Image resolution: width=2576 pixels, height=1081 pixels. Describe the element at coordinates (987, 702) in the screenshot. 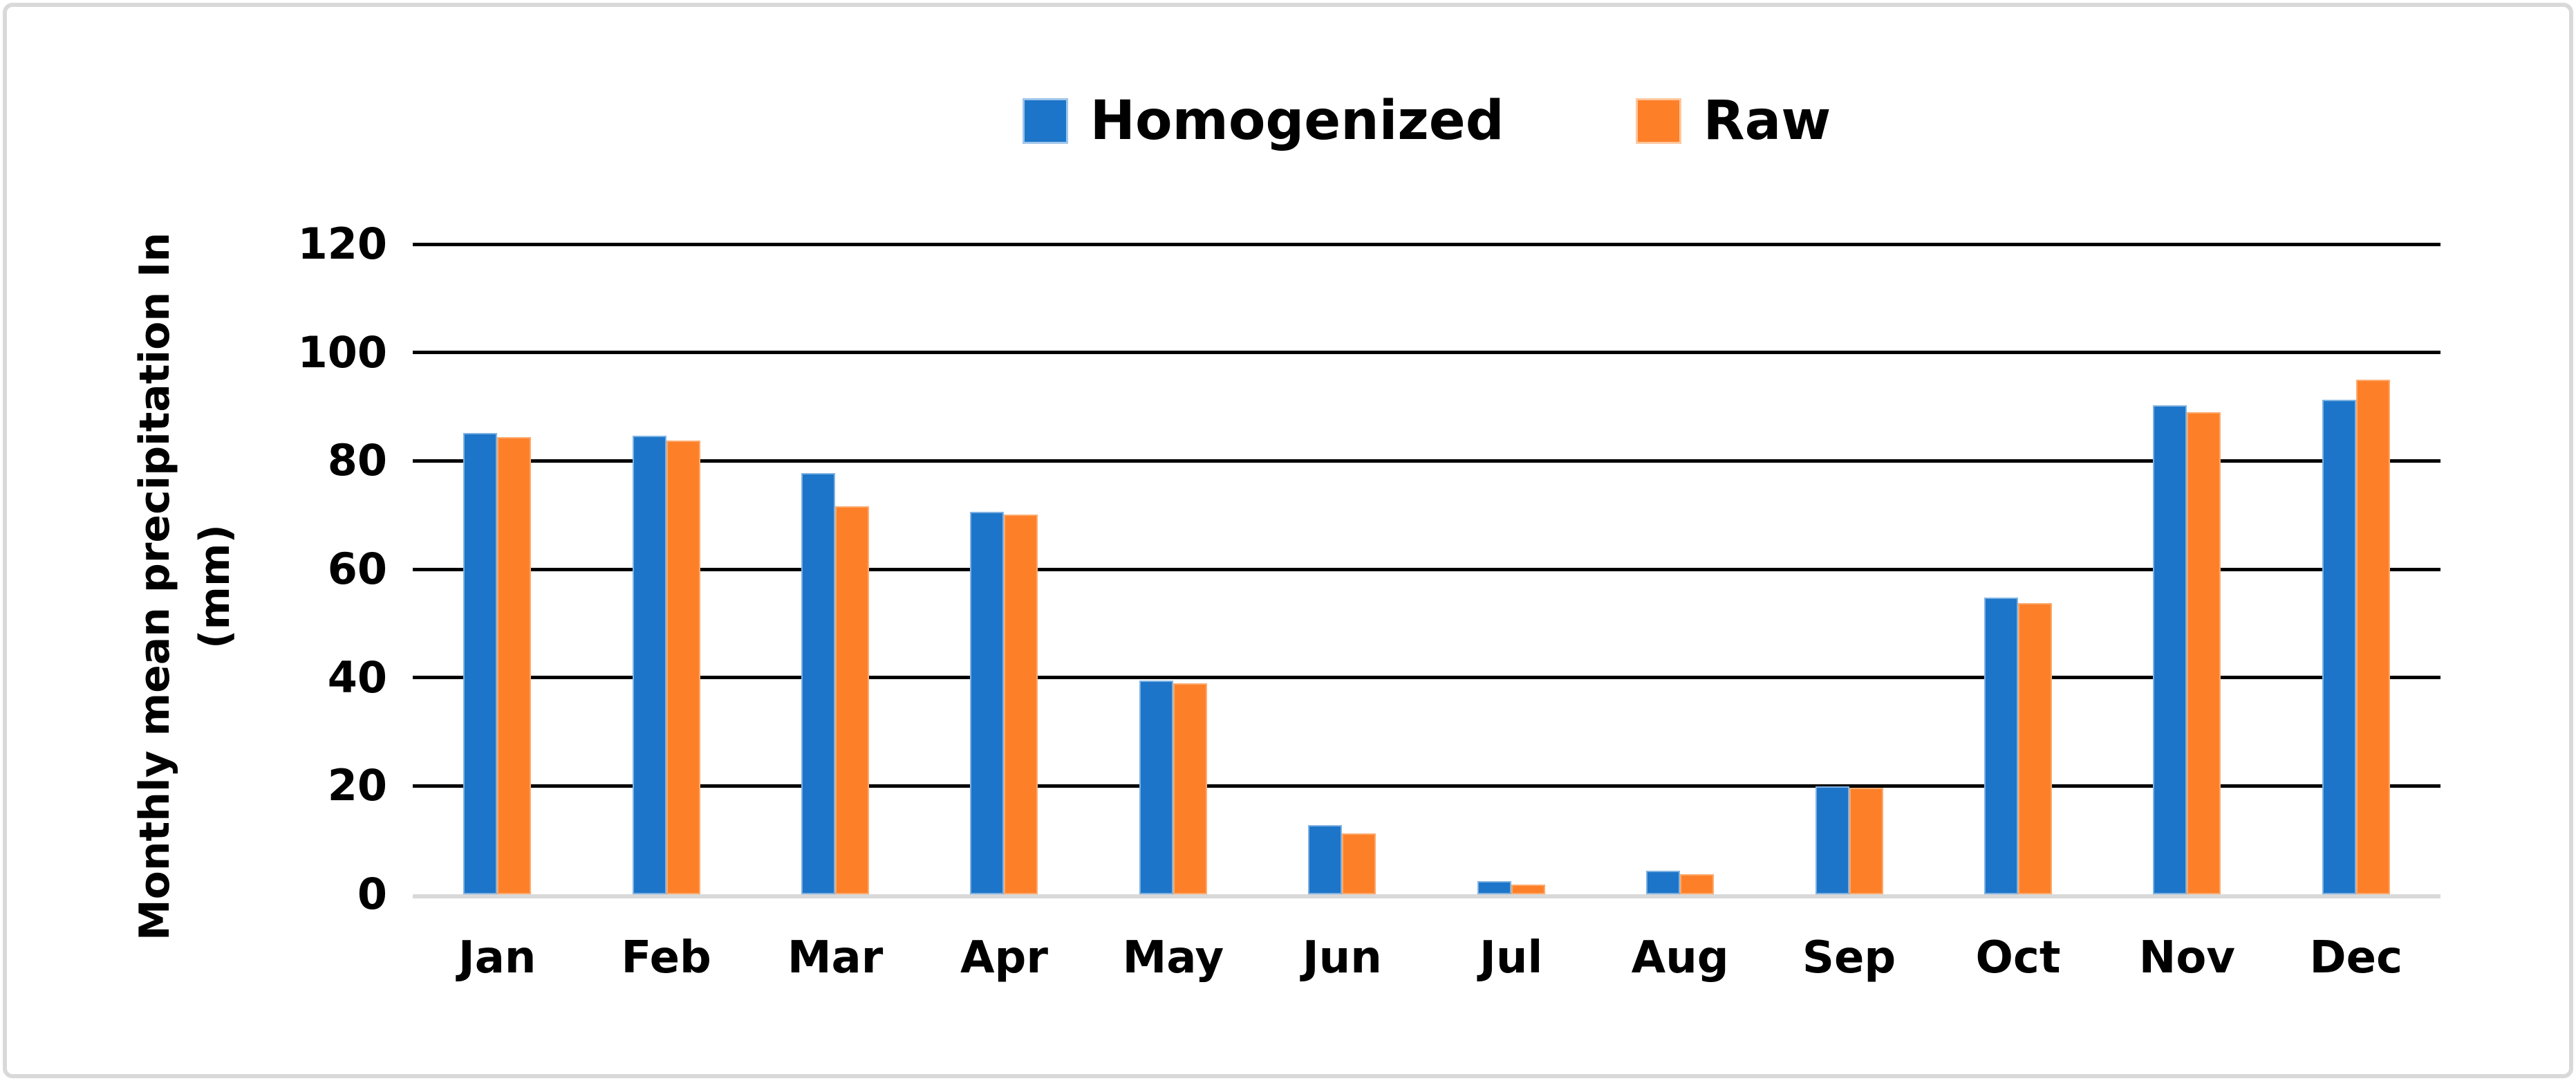

I see `bar-homogenized-apr` at that location.